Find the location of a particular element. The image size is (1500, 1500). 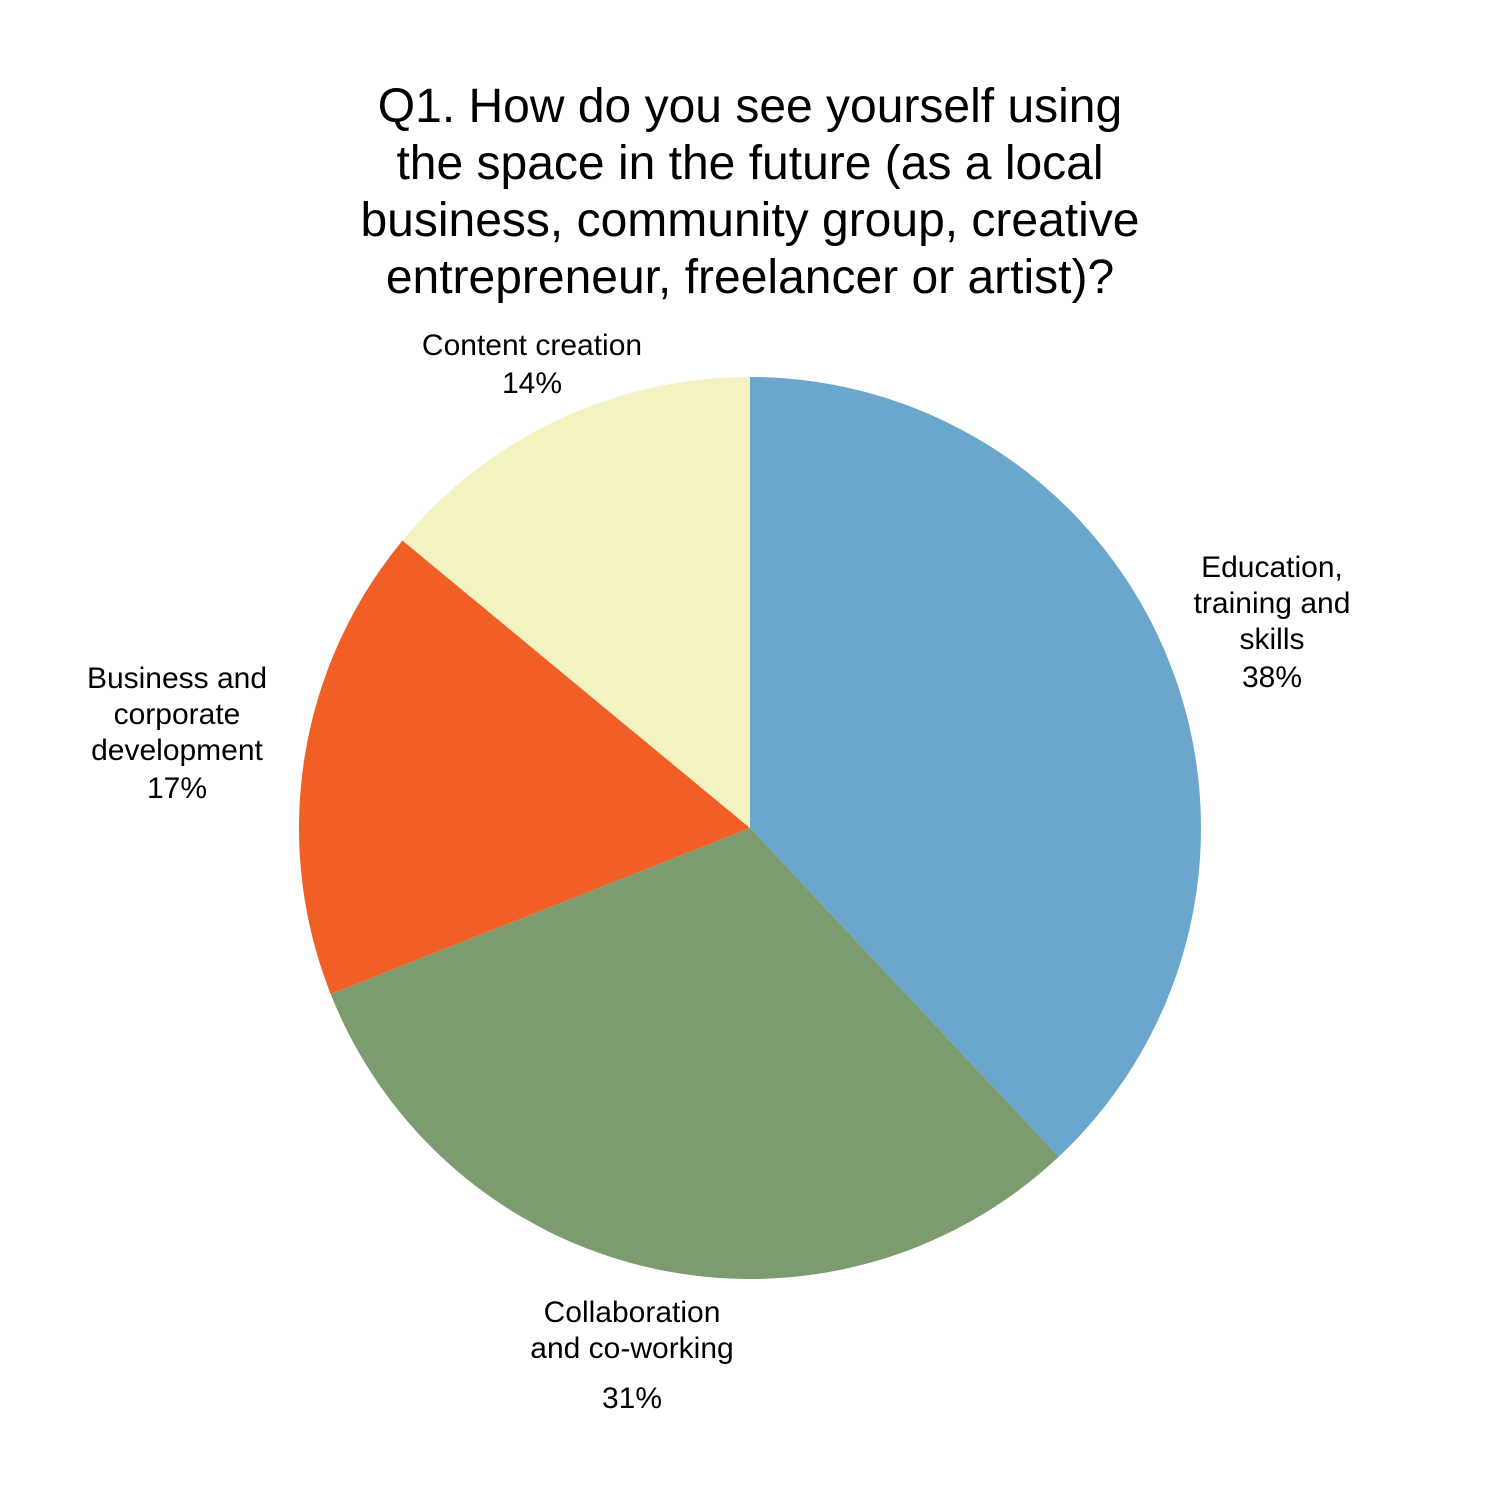

slice-label-line: corporate is located at coordinates (177, 714).